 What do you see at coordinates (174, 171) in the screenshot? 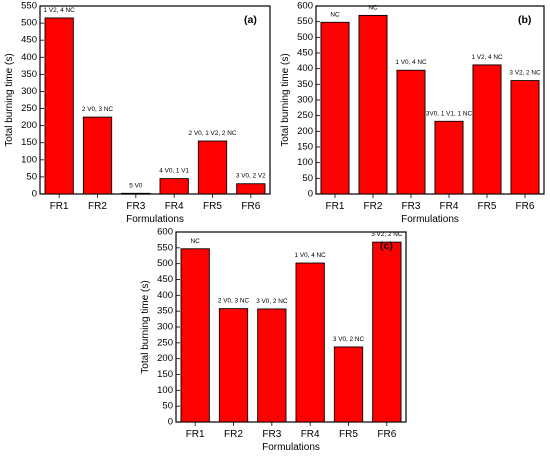
I see `data-label: 4 V0, 1 V1` at bounding box center [174, 171].